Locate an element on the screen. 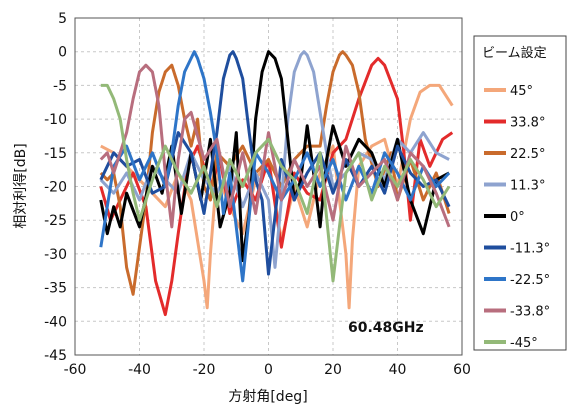  legend-label: -33.8° is located at coordinates (530, 312).